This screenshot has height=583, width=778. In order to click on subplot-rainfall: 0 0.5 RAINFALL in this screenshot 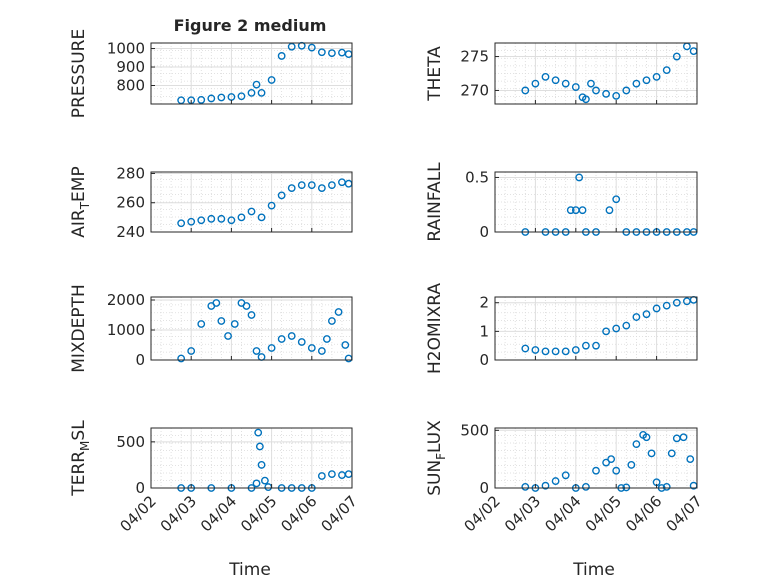, I will do `click(561, 202)`.